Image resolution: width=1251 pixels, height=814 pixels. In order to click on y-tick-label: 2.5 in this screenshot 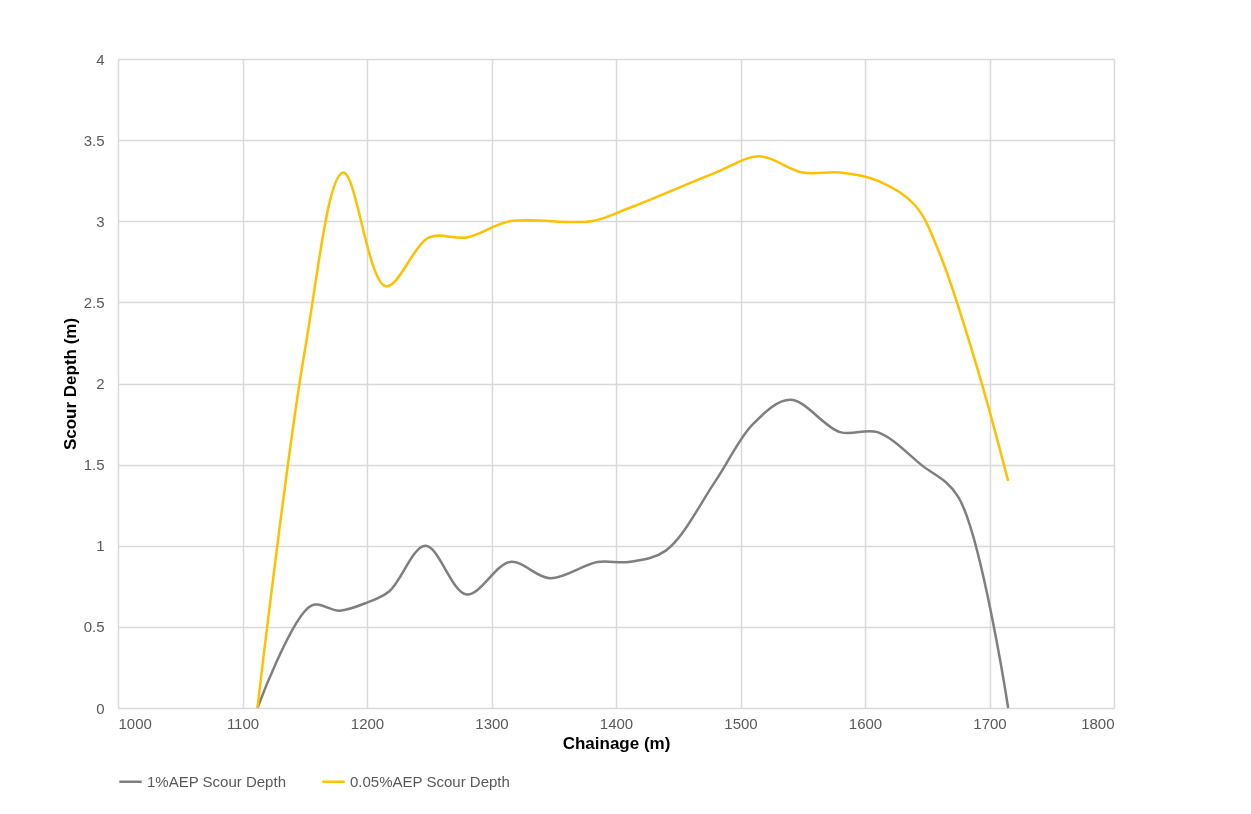, I will do `click(94, 302)`.